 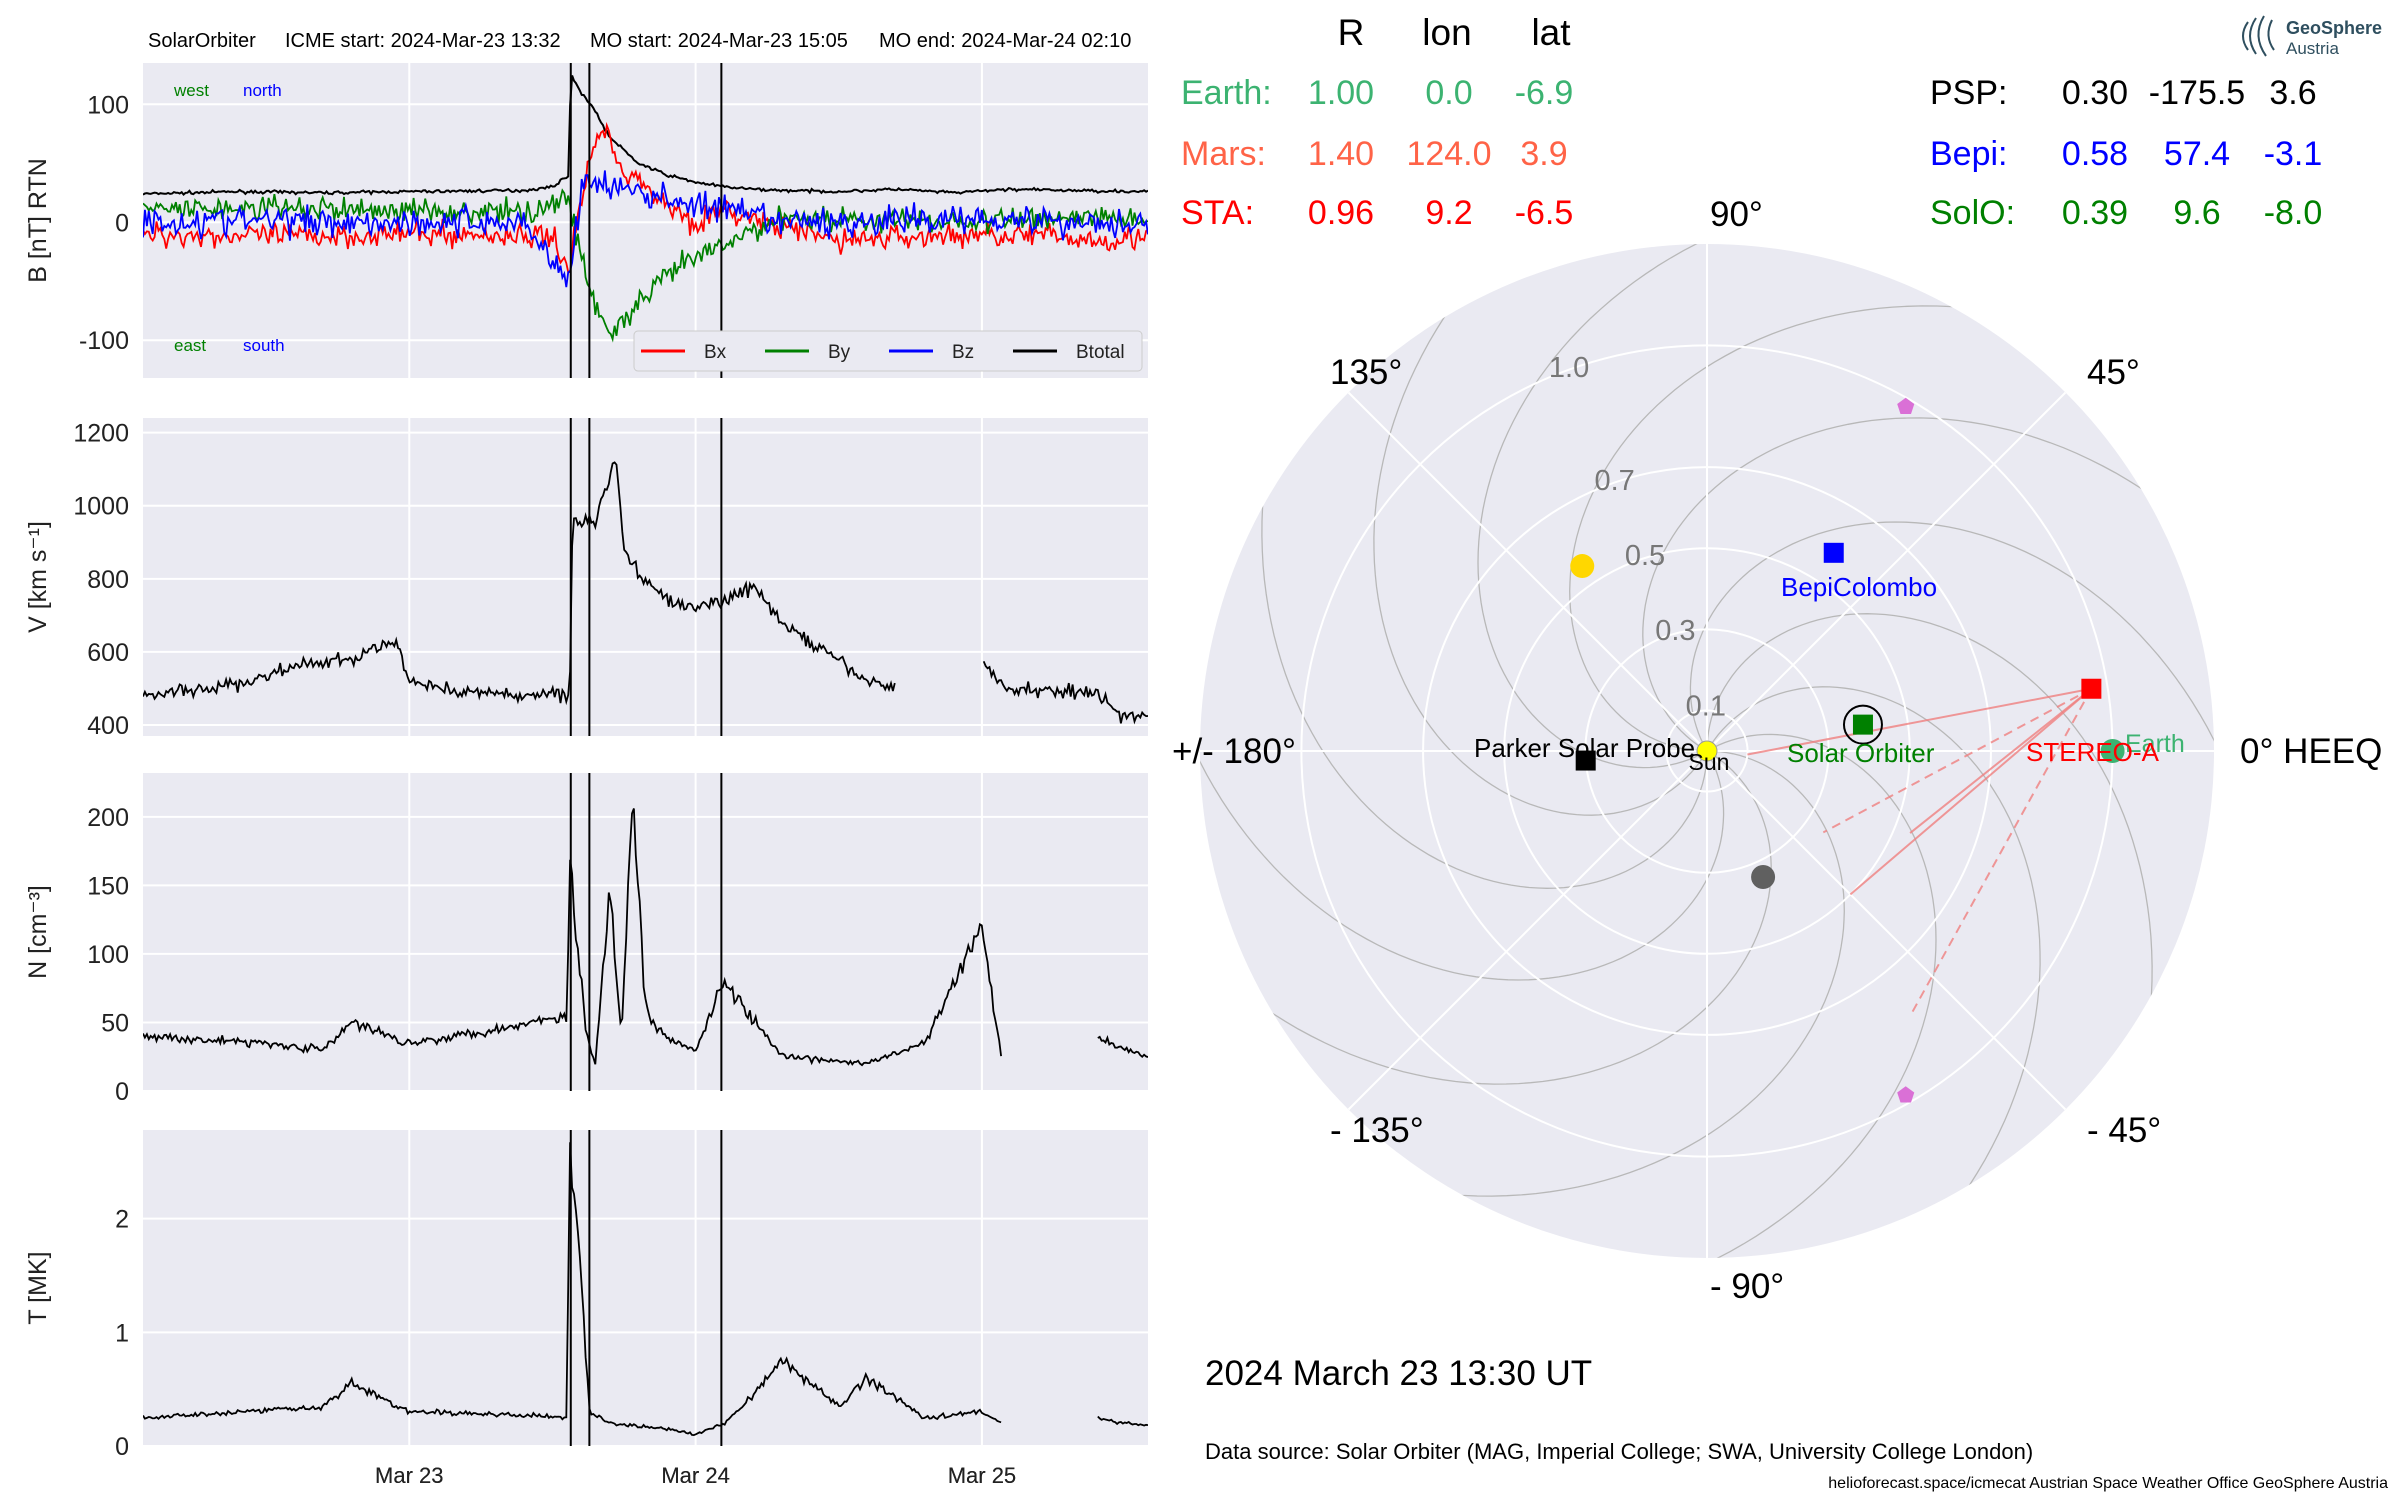 What do you see at coordinates (1544, 213) in the screenshot?
I see `table-row-lat: -6.5` at bounding box center [1544, 213].